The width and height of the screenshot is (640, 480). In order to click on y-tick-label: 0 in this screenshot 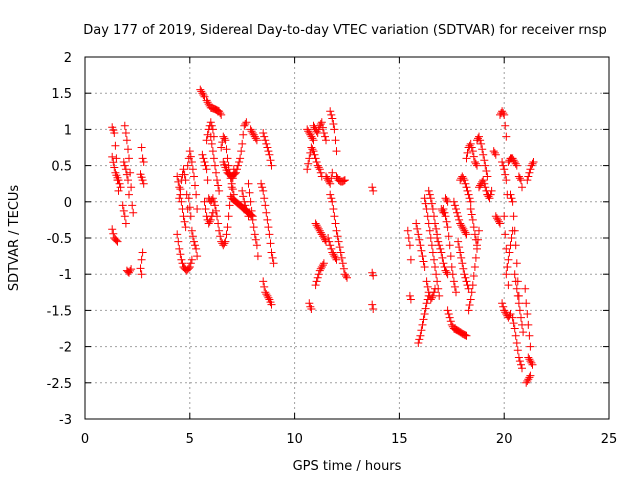, I will do `click(68, 203)`.